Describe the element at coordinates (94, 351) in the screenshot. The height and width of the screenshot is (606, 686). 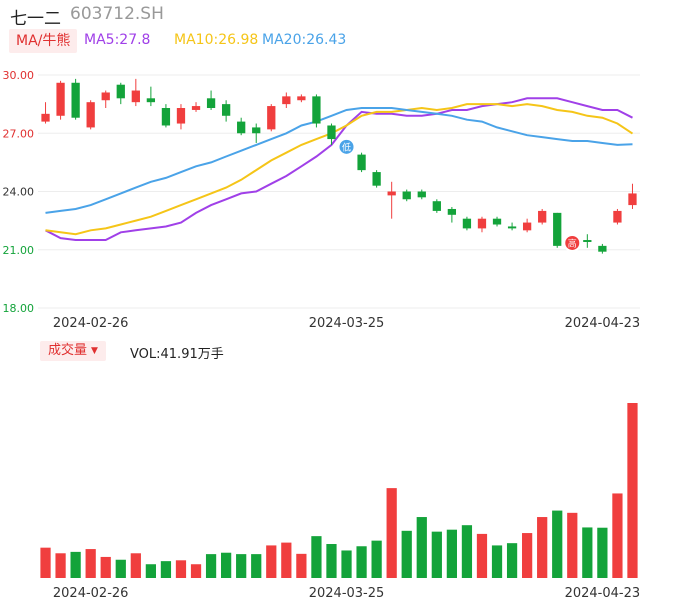
I see `dropdown-arrow-icon: ▼` at that location.